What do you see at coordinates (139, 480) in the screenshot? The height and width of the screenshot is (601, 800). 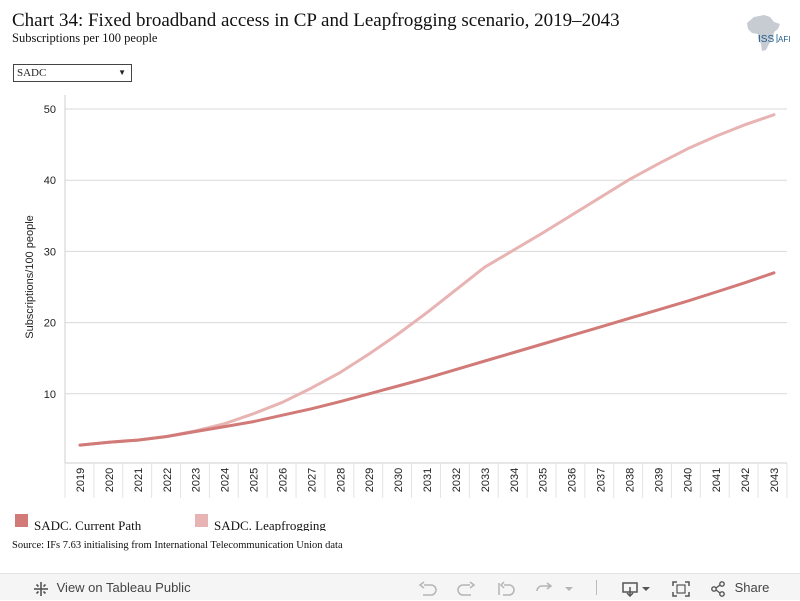 I see `x-tick-label: 2021` at bounding box center [139, 480].